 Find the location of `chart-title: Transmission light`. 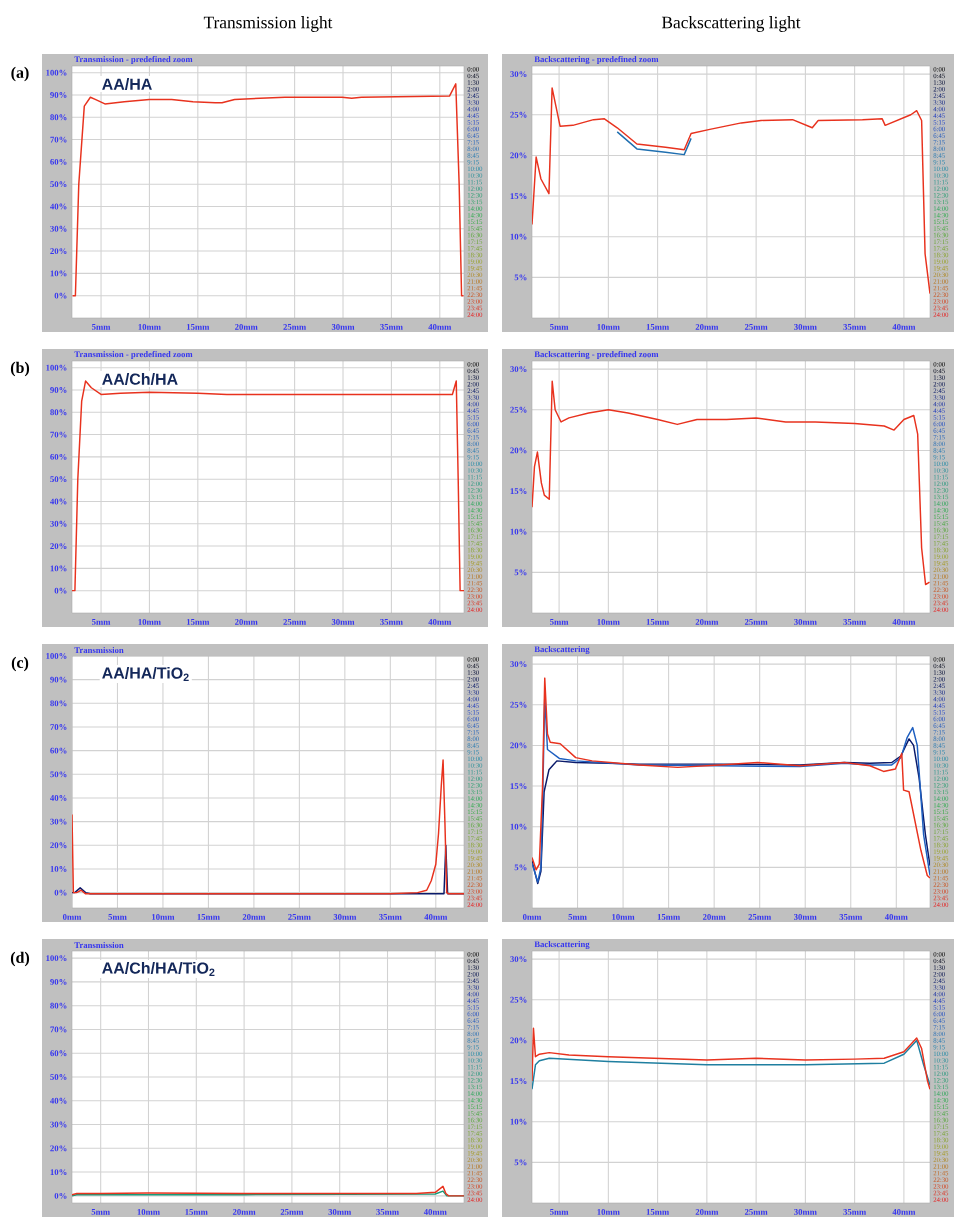

chart-title: Transmission light is located at coordinates (268, 24).